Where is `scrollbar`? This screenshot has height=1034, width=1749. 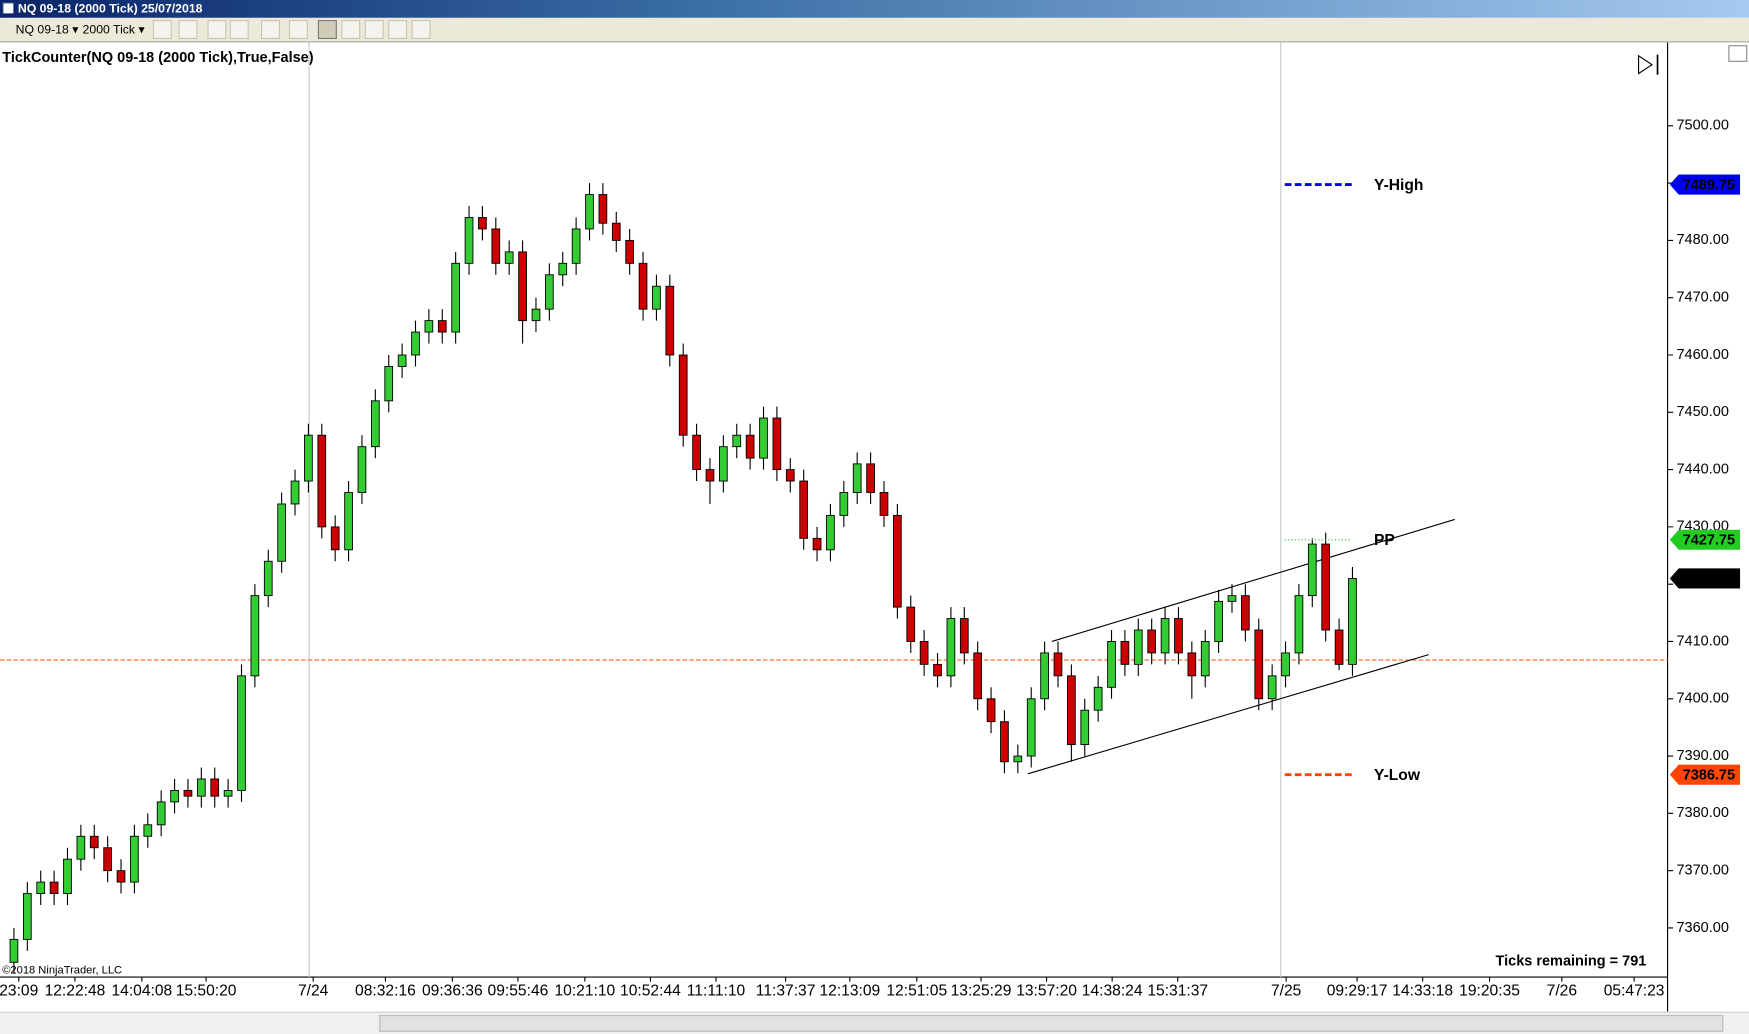
scrollbar is located at coordinates (874, 1022).